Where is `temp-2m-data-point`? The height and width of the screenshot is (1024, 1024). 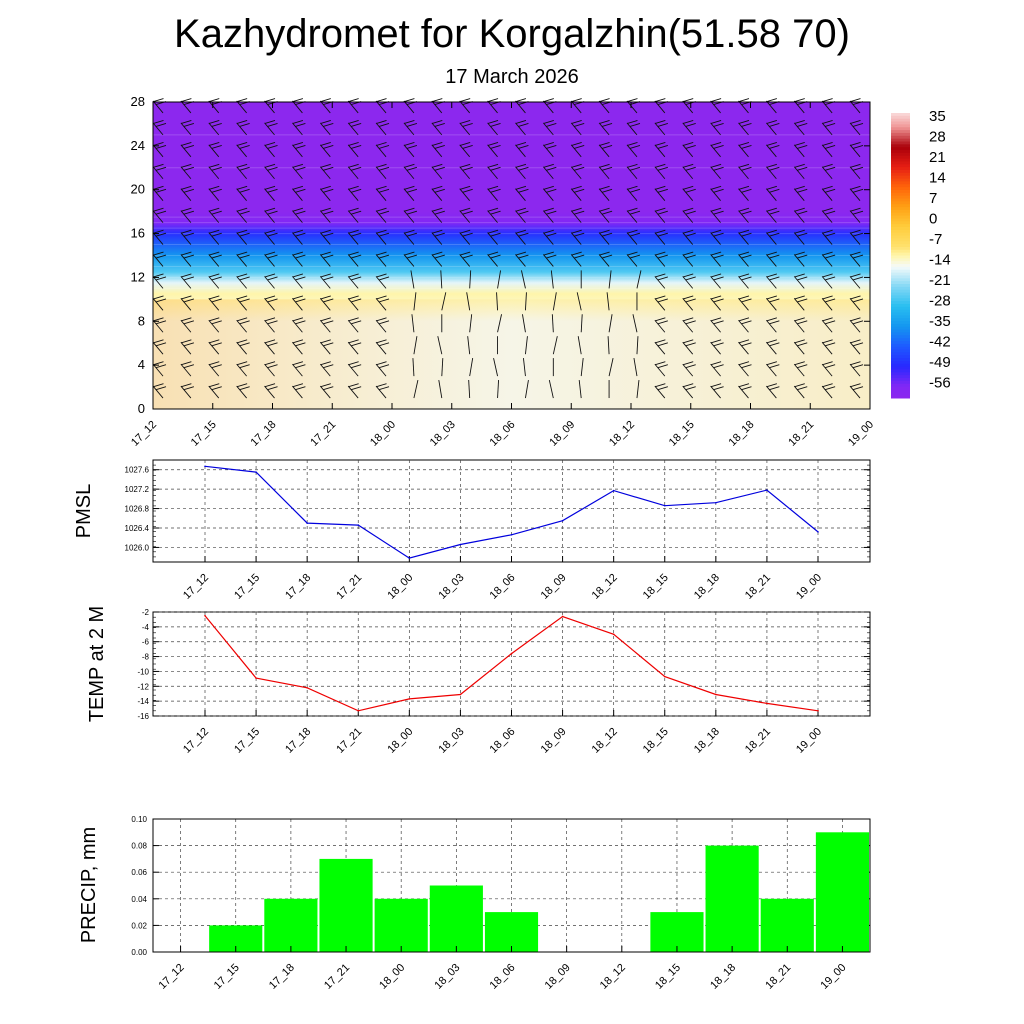
temp-2m-data-point is located at coordinates (205, 615).